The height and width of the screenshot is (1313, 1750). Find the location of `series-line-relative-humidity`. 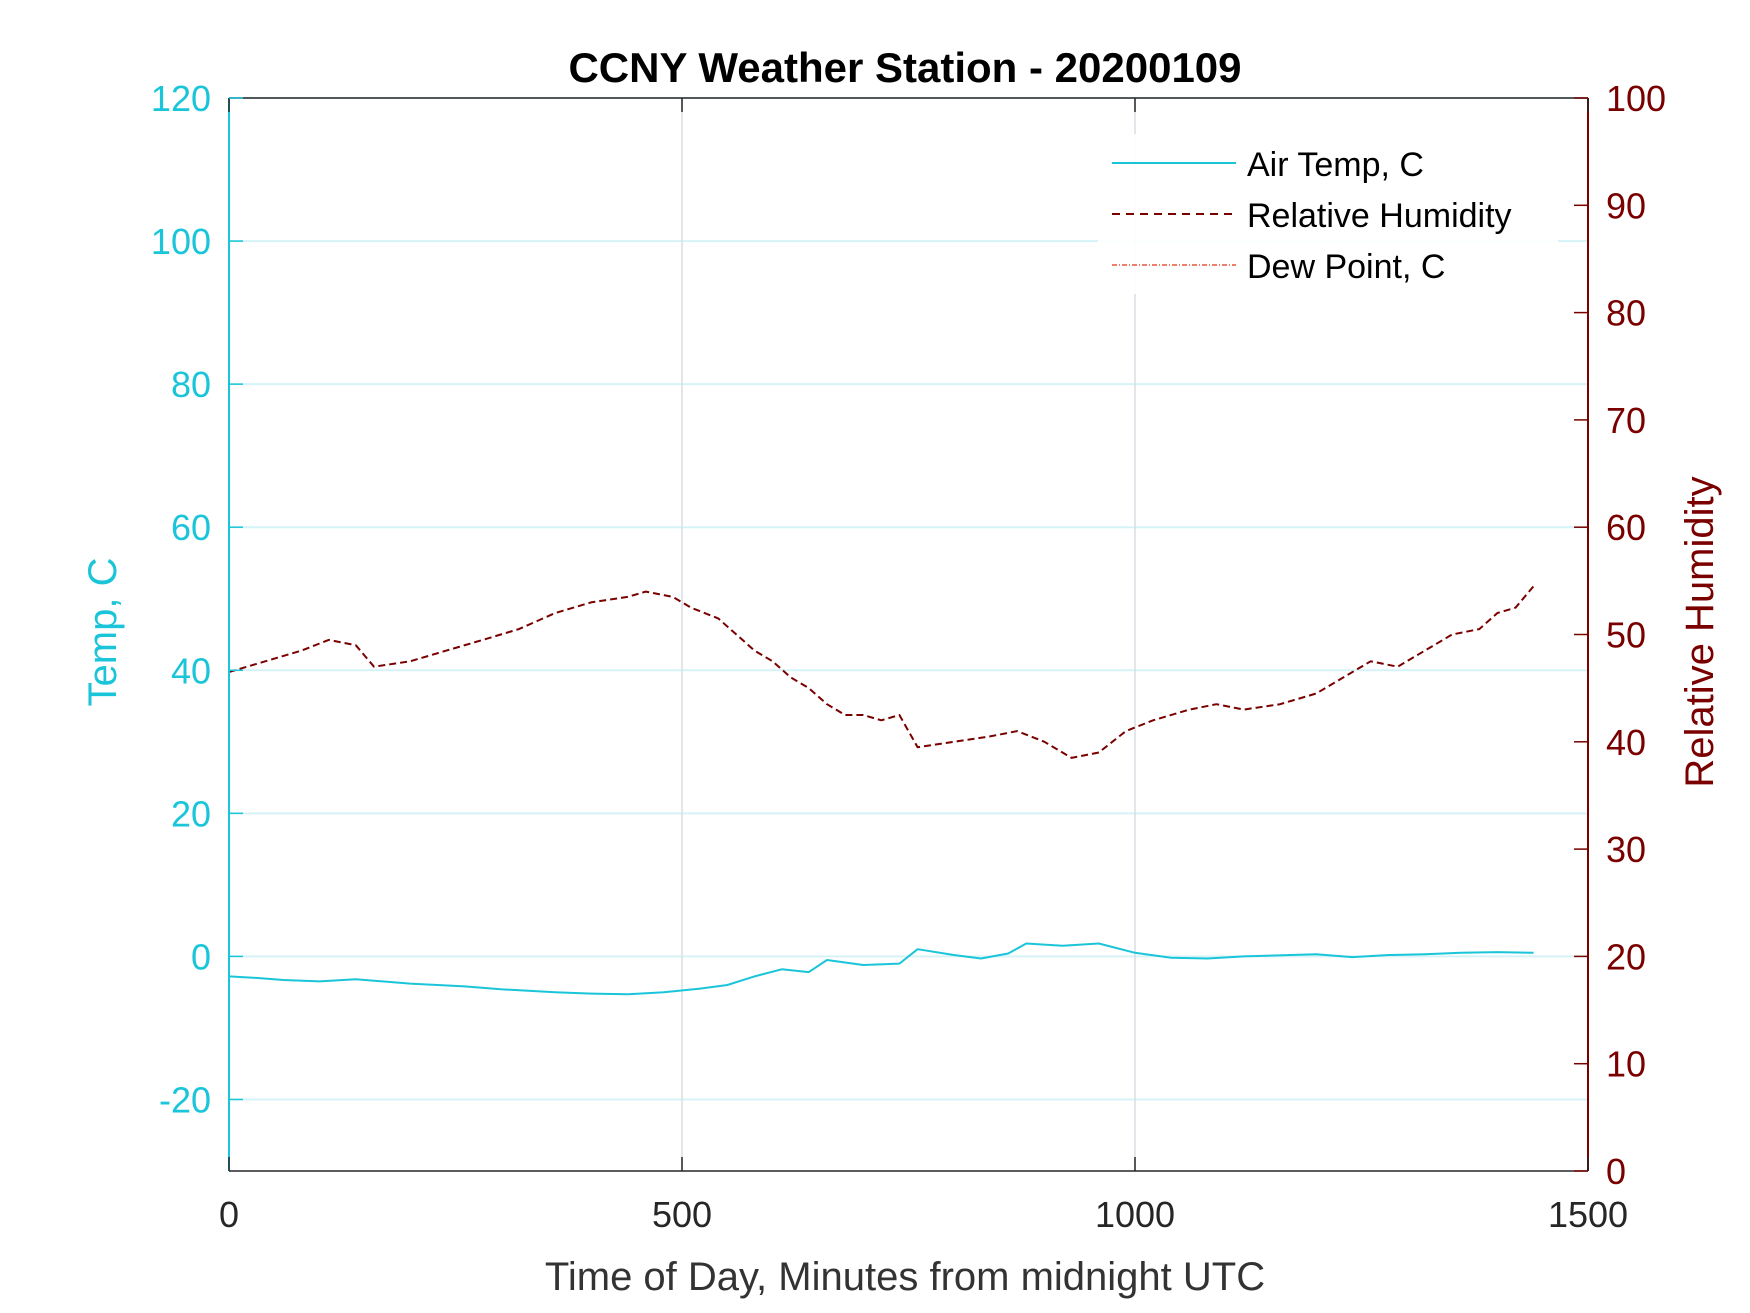

series-line-relative-humidity is located at coordinates (881, 672).